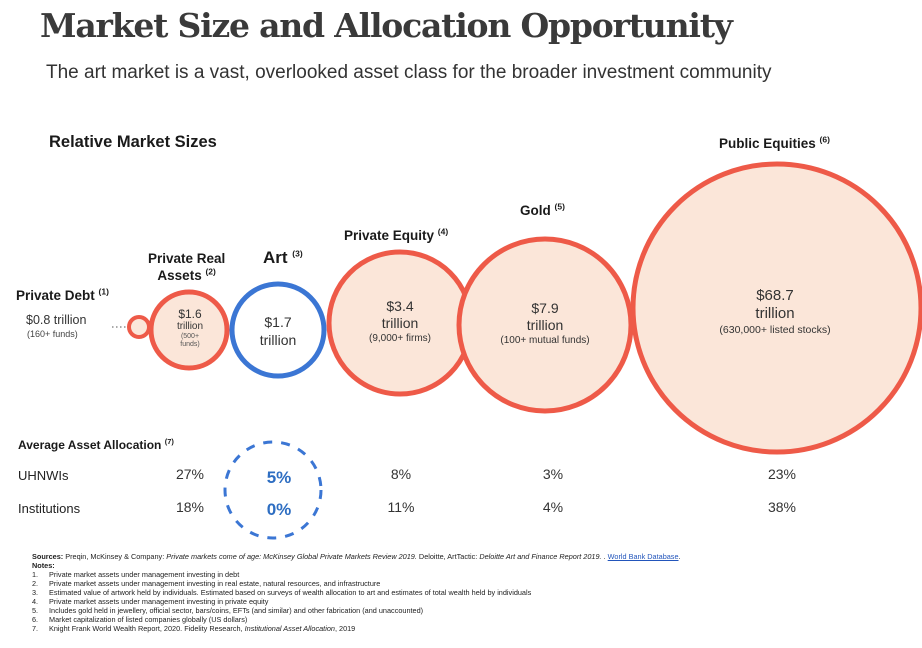  What do you see at coordinates (62, 294) in the screenshot?
I see `label-private-debt: Private Debt (1)` at bounding box center [62, 294].